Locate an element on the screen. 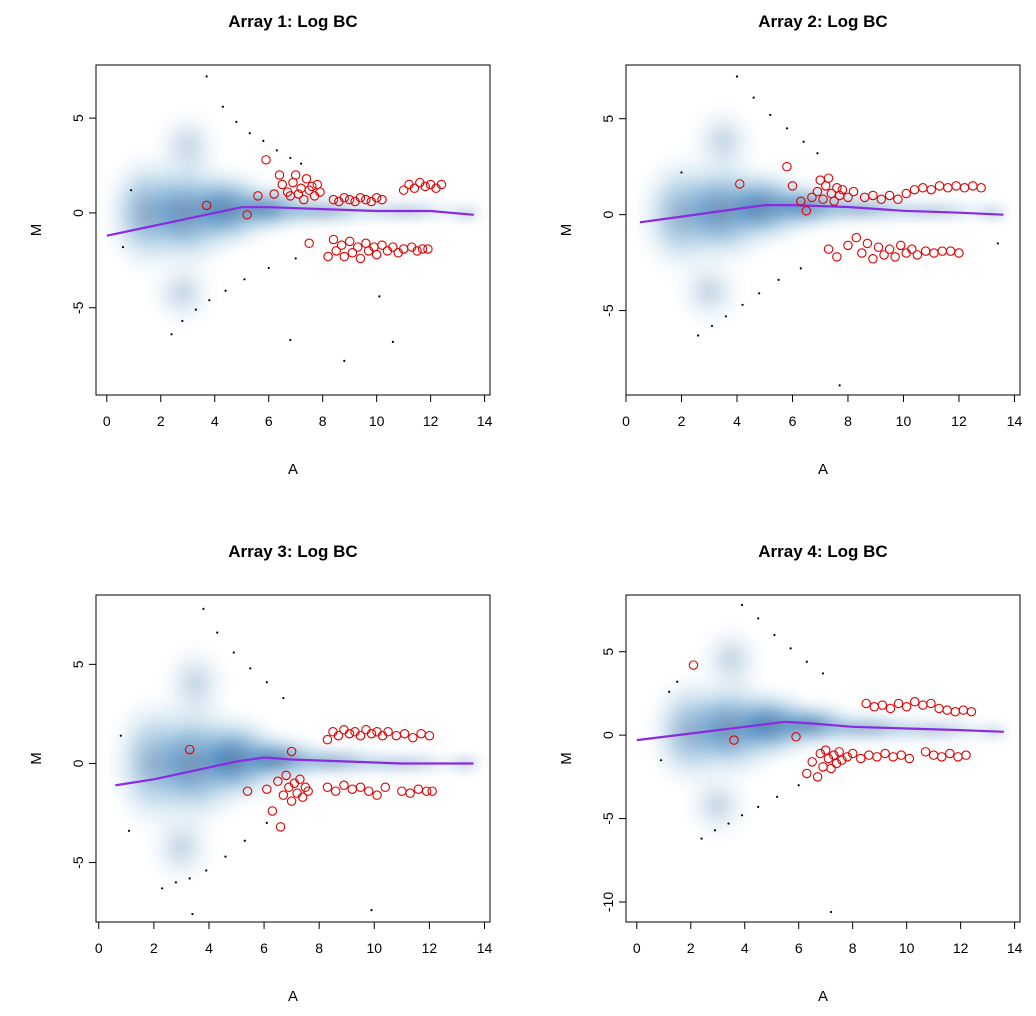 This screenshot has height=1016, width=1036. chart-title: Array 4: Log BC is located at coordinates (822, 551).